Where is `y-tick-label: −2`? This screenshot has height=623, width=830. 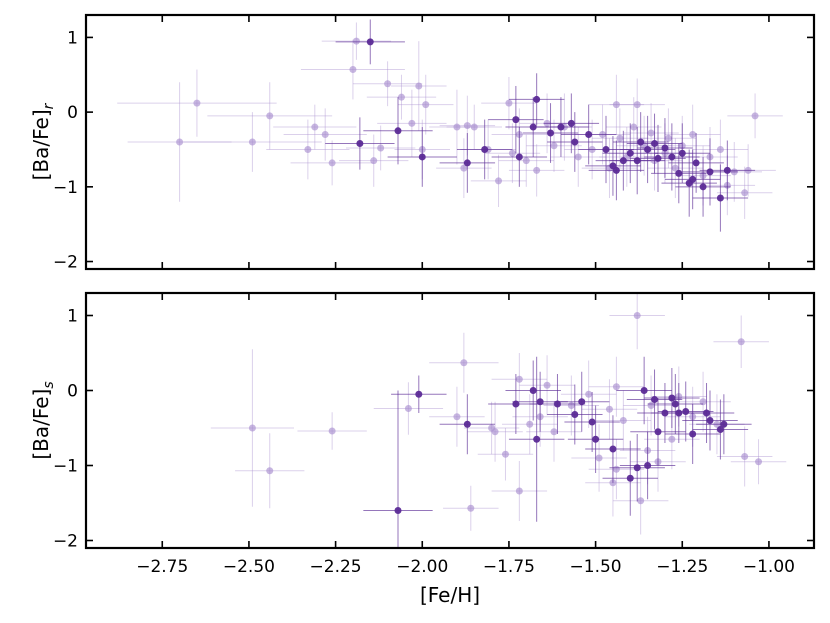 y-tick-label: −2 is located at coordinates (65, 263).